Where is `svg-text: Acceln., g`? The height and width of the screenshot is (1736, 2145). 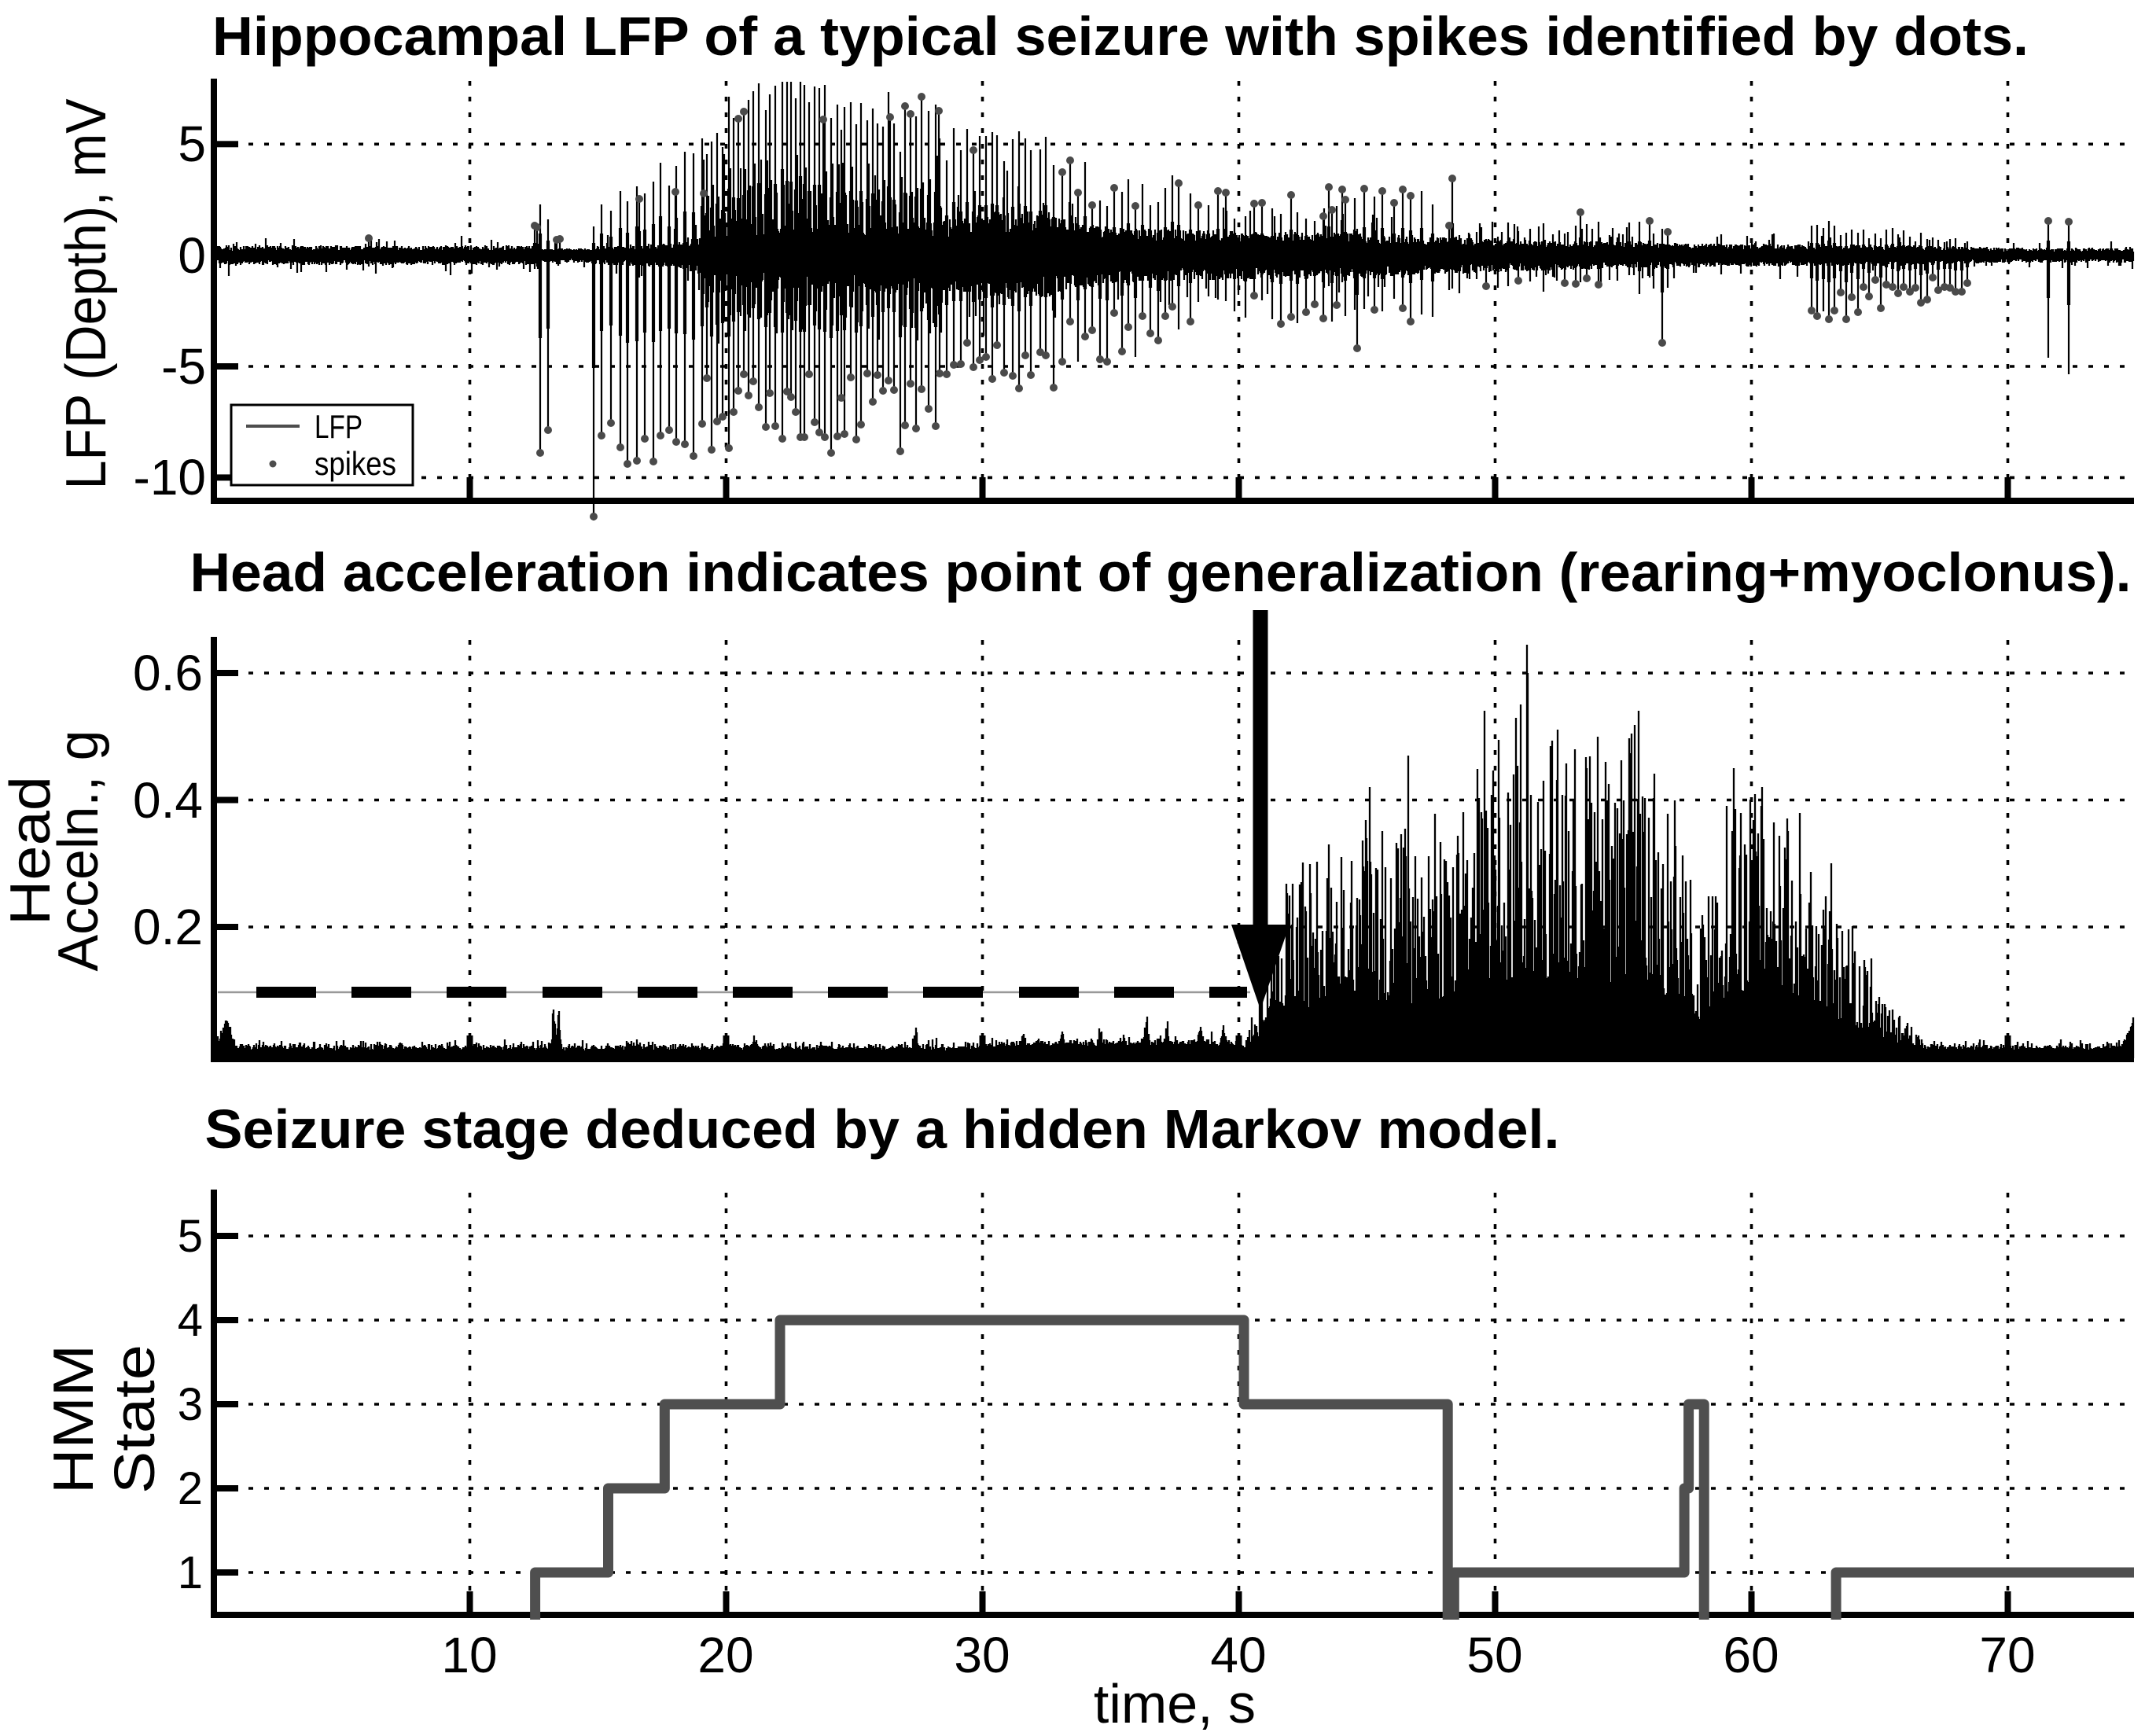 svg-text: Acceln., g is located at coordinates (78, 851).